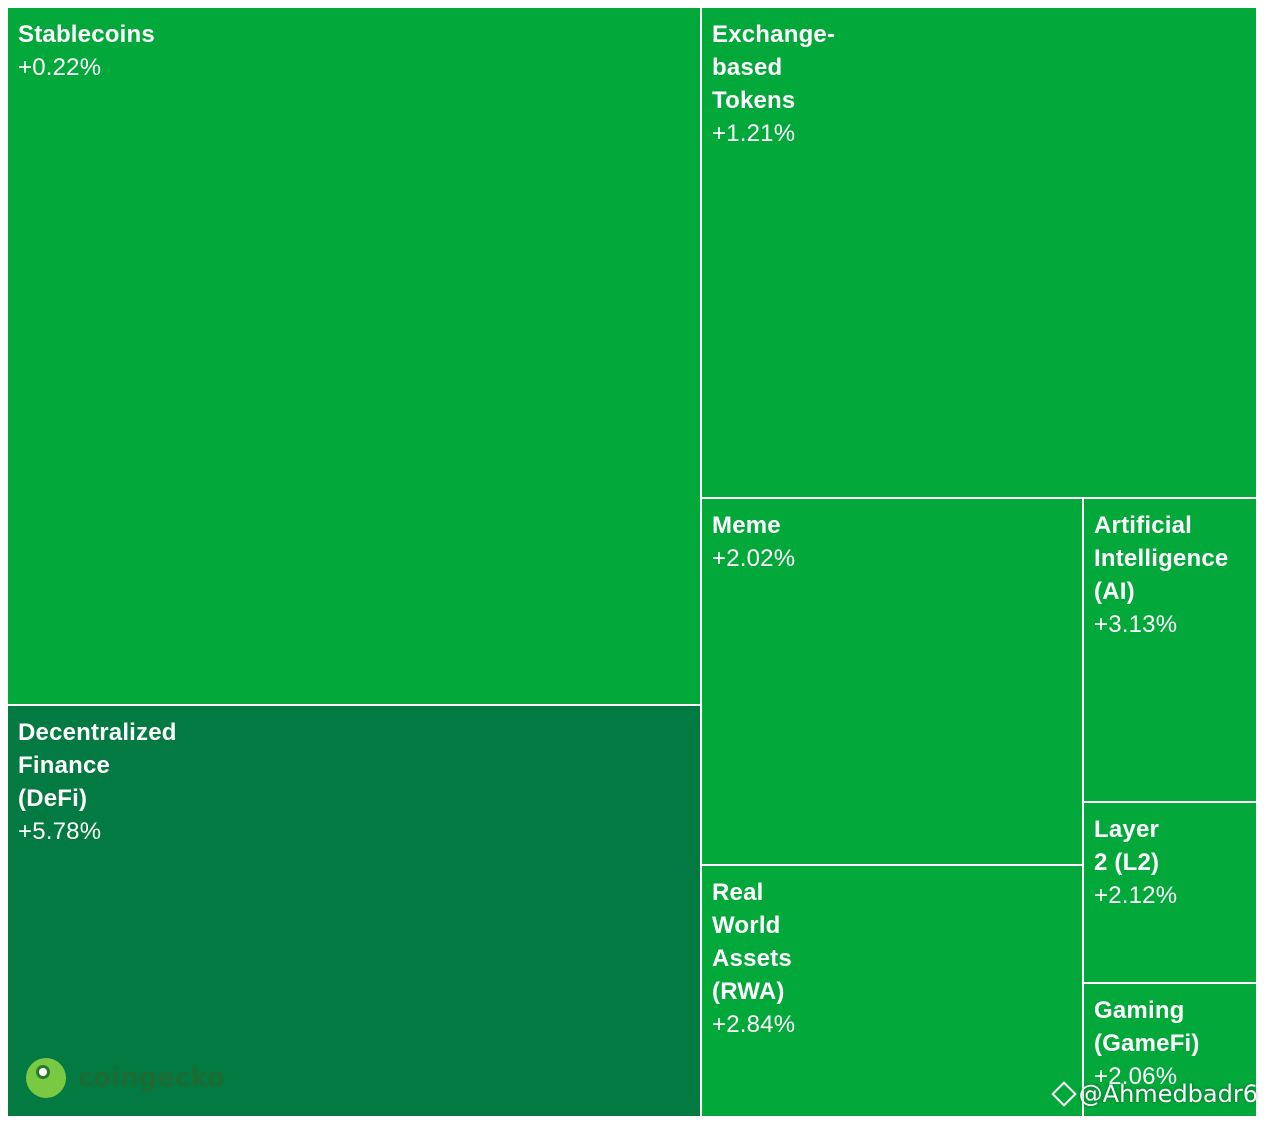 The height and width of the screenshot is (1123, 1266). I want to click on change-value: +2.84%, so click(754, 1024).